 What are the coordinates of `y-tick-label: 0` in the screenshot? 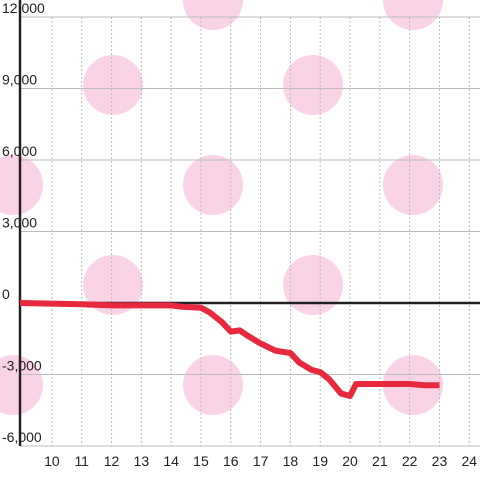 It's located at (6, 294).